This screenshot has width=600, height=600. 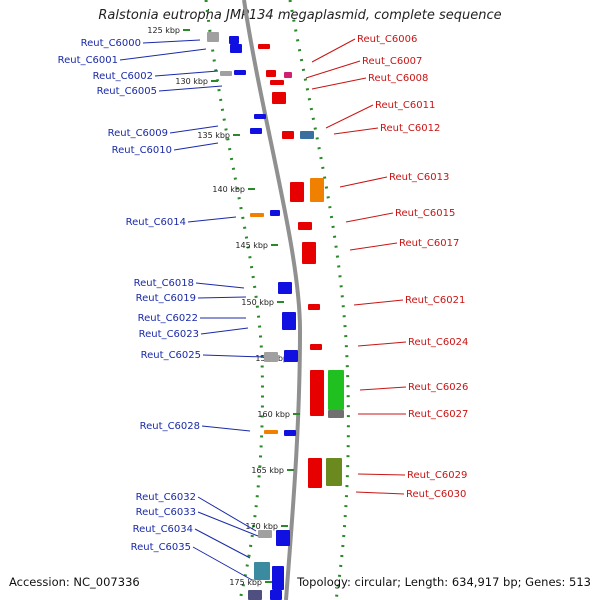 What do you see at coordinates (228, 189) in the screenshot?
I see `kbp-tick-label: 140 kbp` at bounding box center [228, 189].